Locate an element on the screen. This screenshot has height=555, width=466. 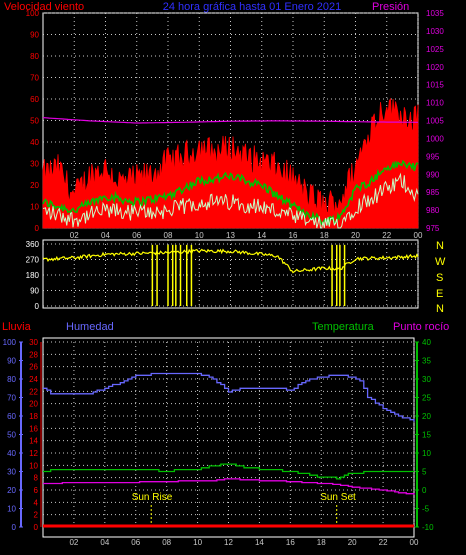
sunset-label: Sun Set is located at coordinates (338, 497).